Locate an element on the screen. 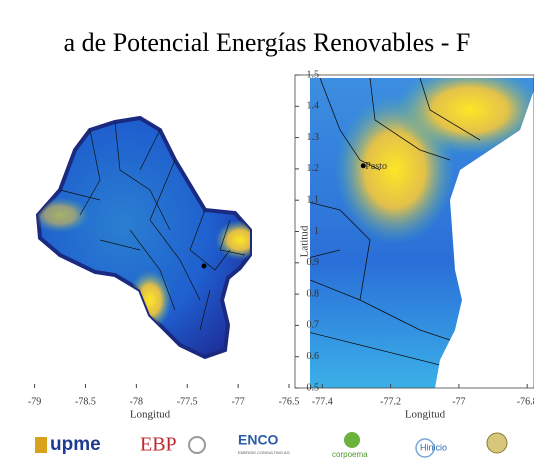 The image size is (534, 462). x-tick-label: -78.5 is located at coordinates (85, 401).